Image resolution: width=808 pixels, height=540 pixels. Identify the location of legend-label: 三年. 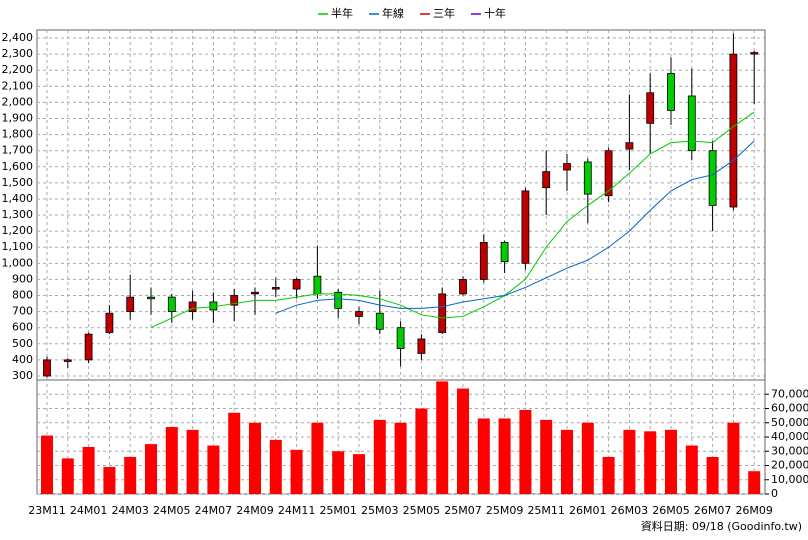
(444, 13).